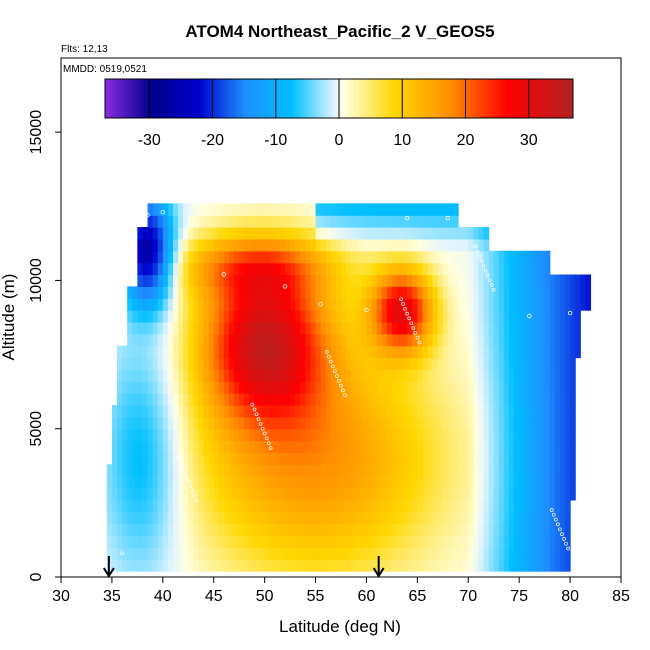  What do you see at coordinates (485, 270) in the screenshot?
I see `track-point` at bounding box center [485, 270].